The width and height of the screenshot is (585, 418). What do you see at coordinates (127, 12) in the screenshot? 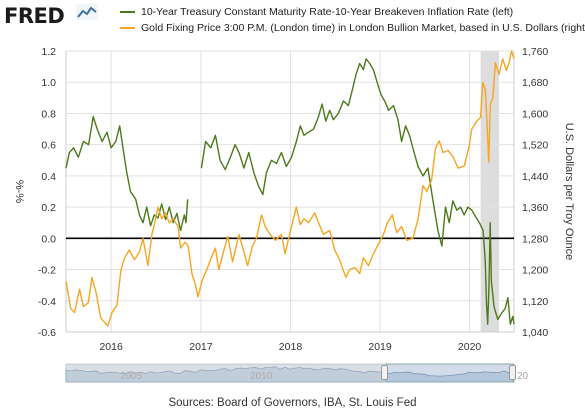
I see `legend-swatch-green` at bounding box center [127, 12].